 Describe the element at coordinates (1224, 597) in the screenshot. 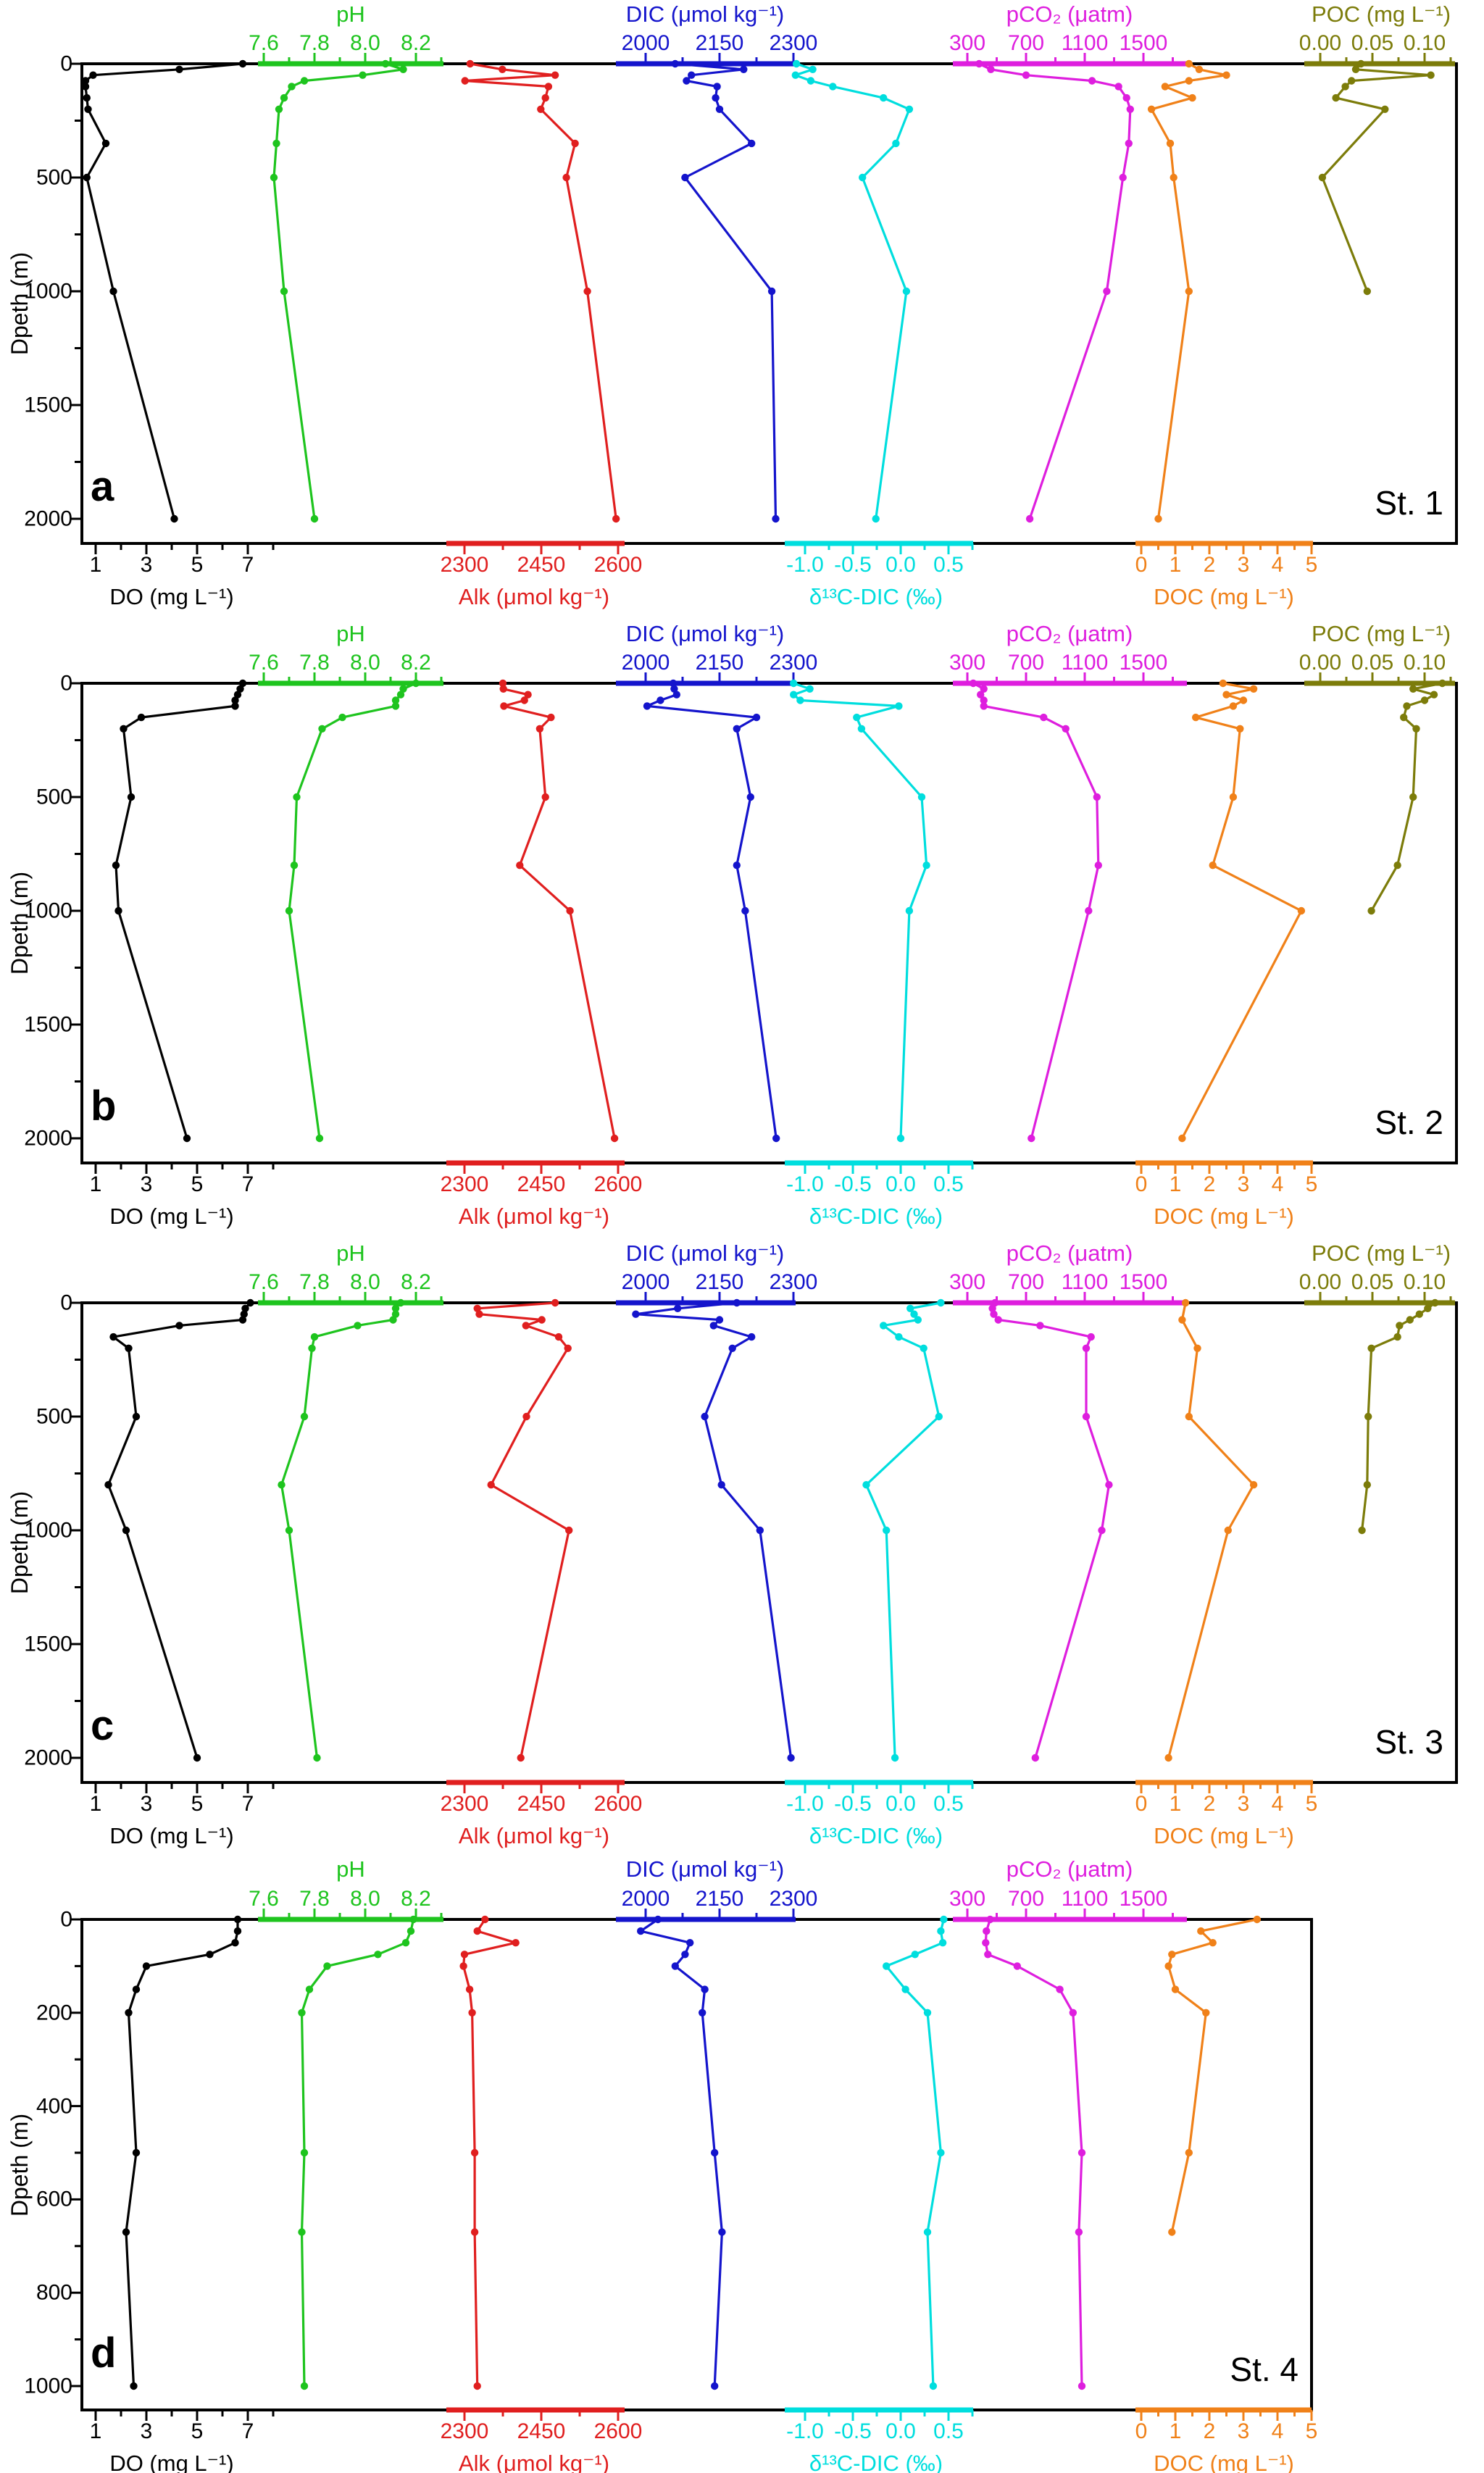

I see `doc-axis-title: DOC (mg L⁻¹)` at that location.